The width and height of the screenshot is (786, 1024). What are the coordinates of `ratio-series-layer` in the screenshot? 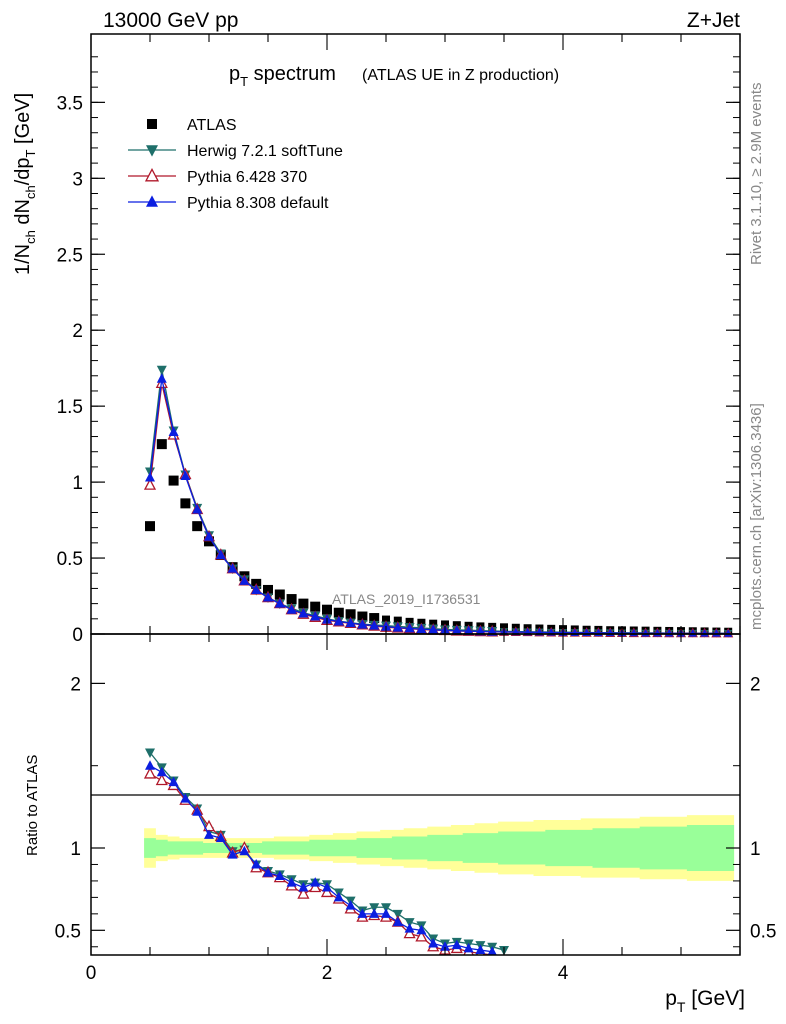 It's located at (326, 851).